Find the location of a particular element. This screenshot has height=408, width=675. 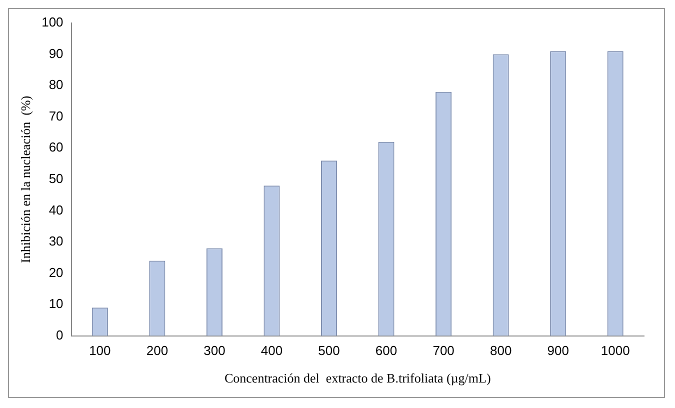

x-tick-label: 200 is located at coordinates (157, 350).